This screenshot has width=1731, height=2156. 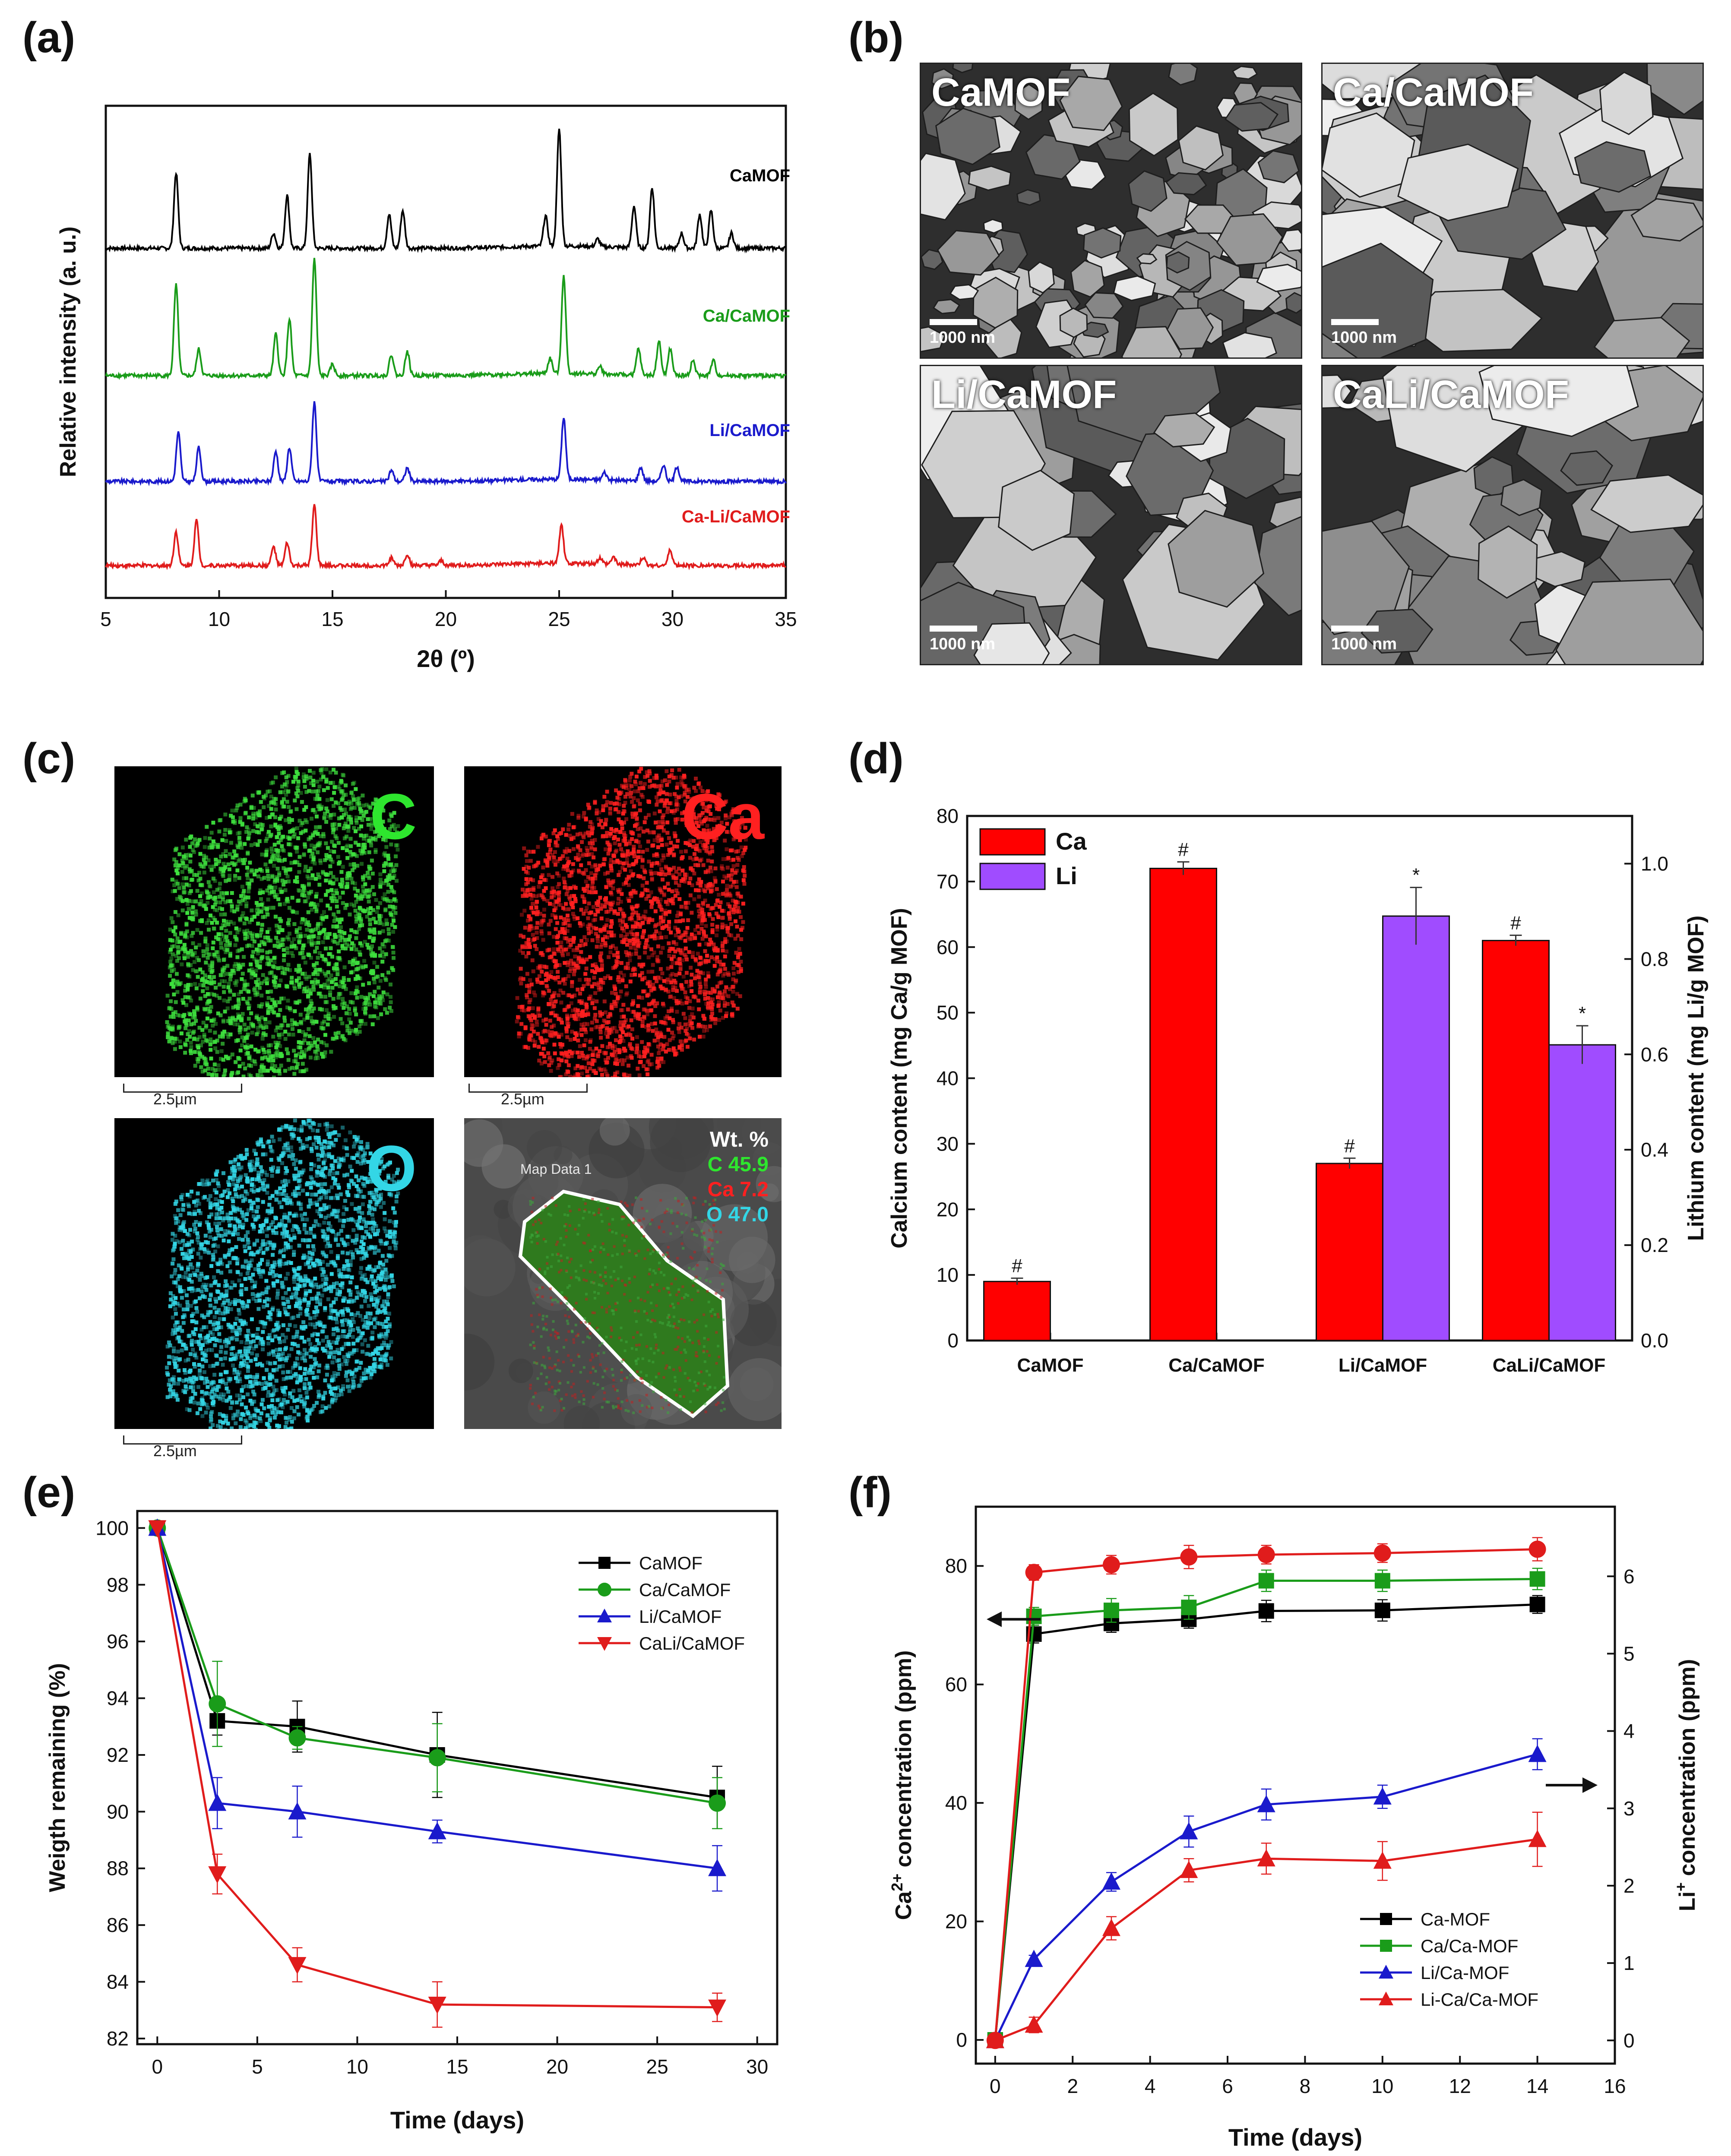 I want to click on crystal, so click(x=943, y=186).